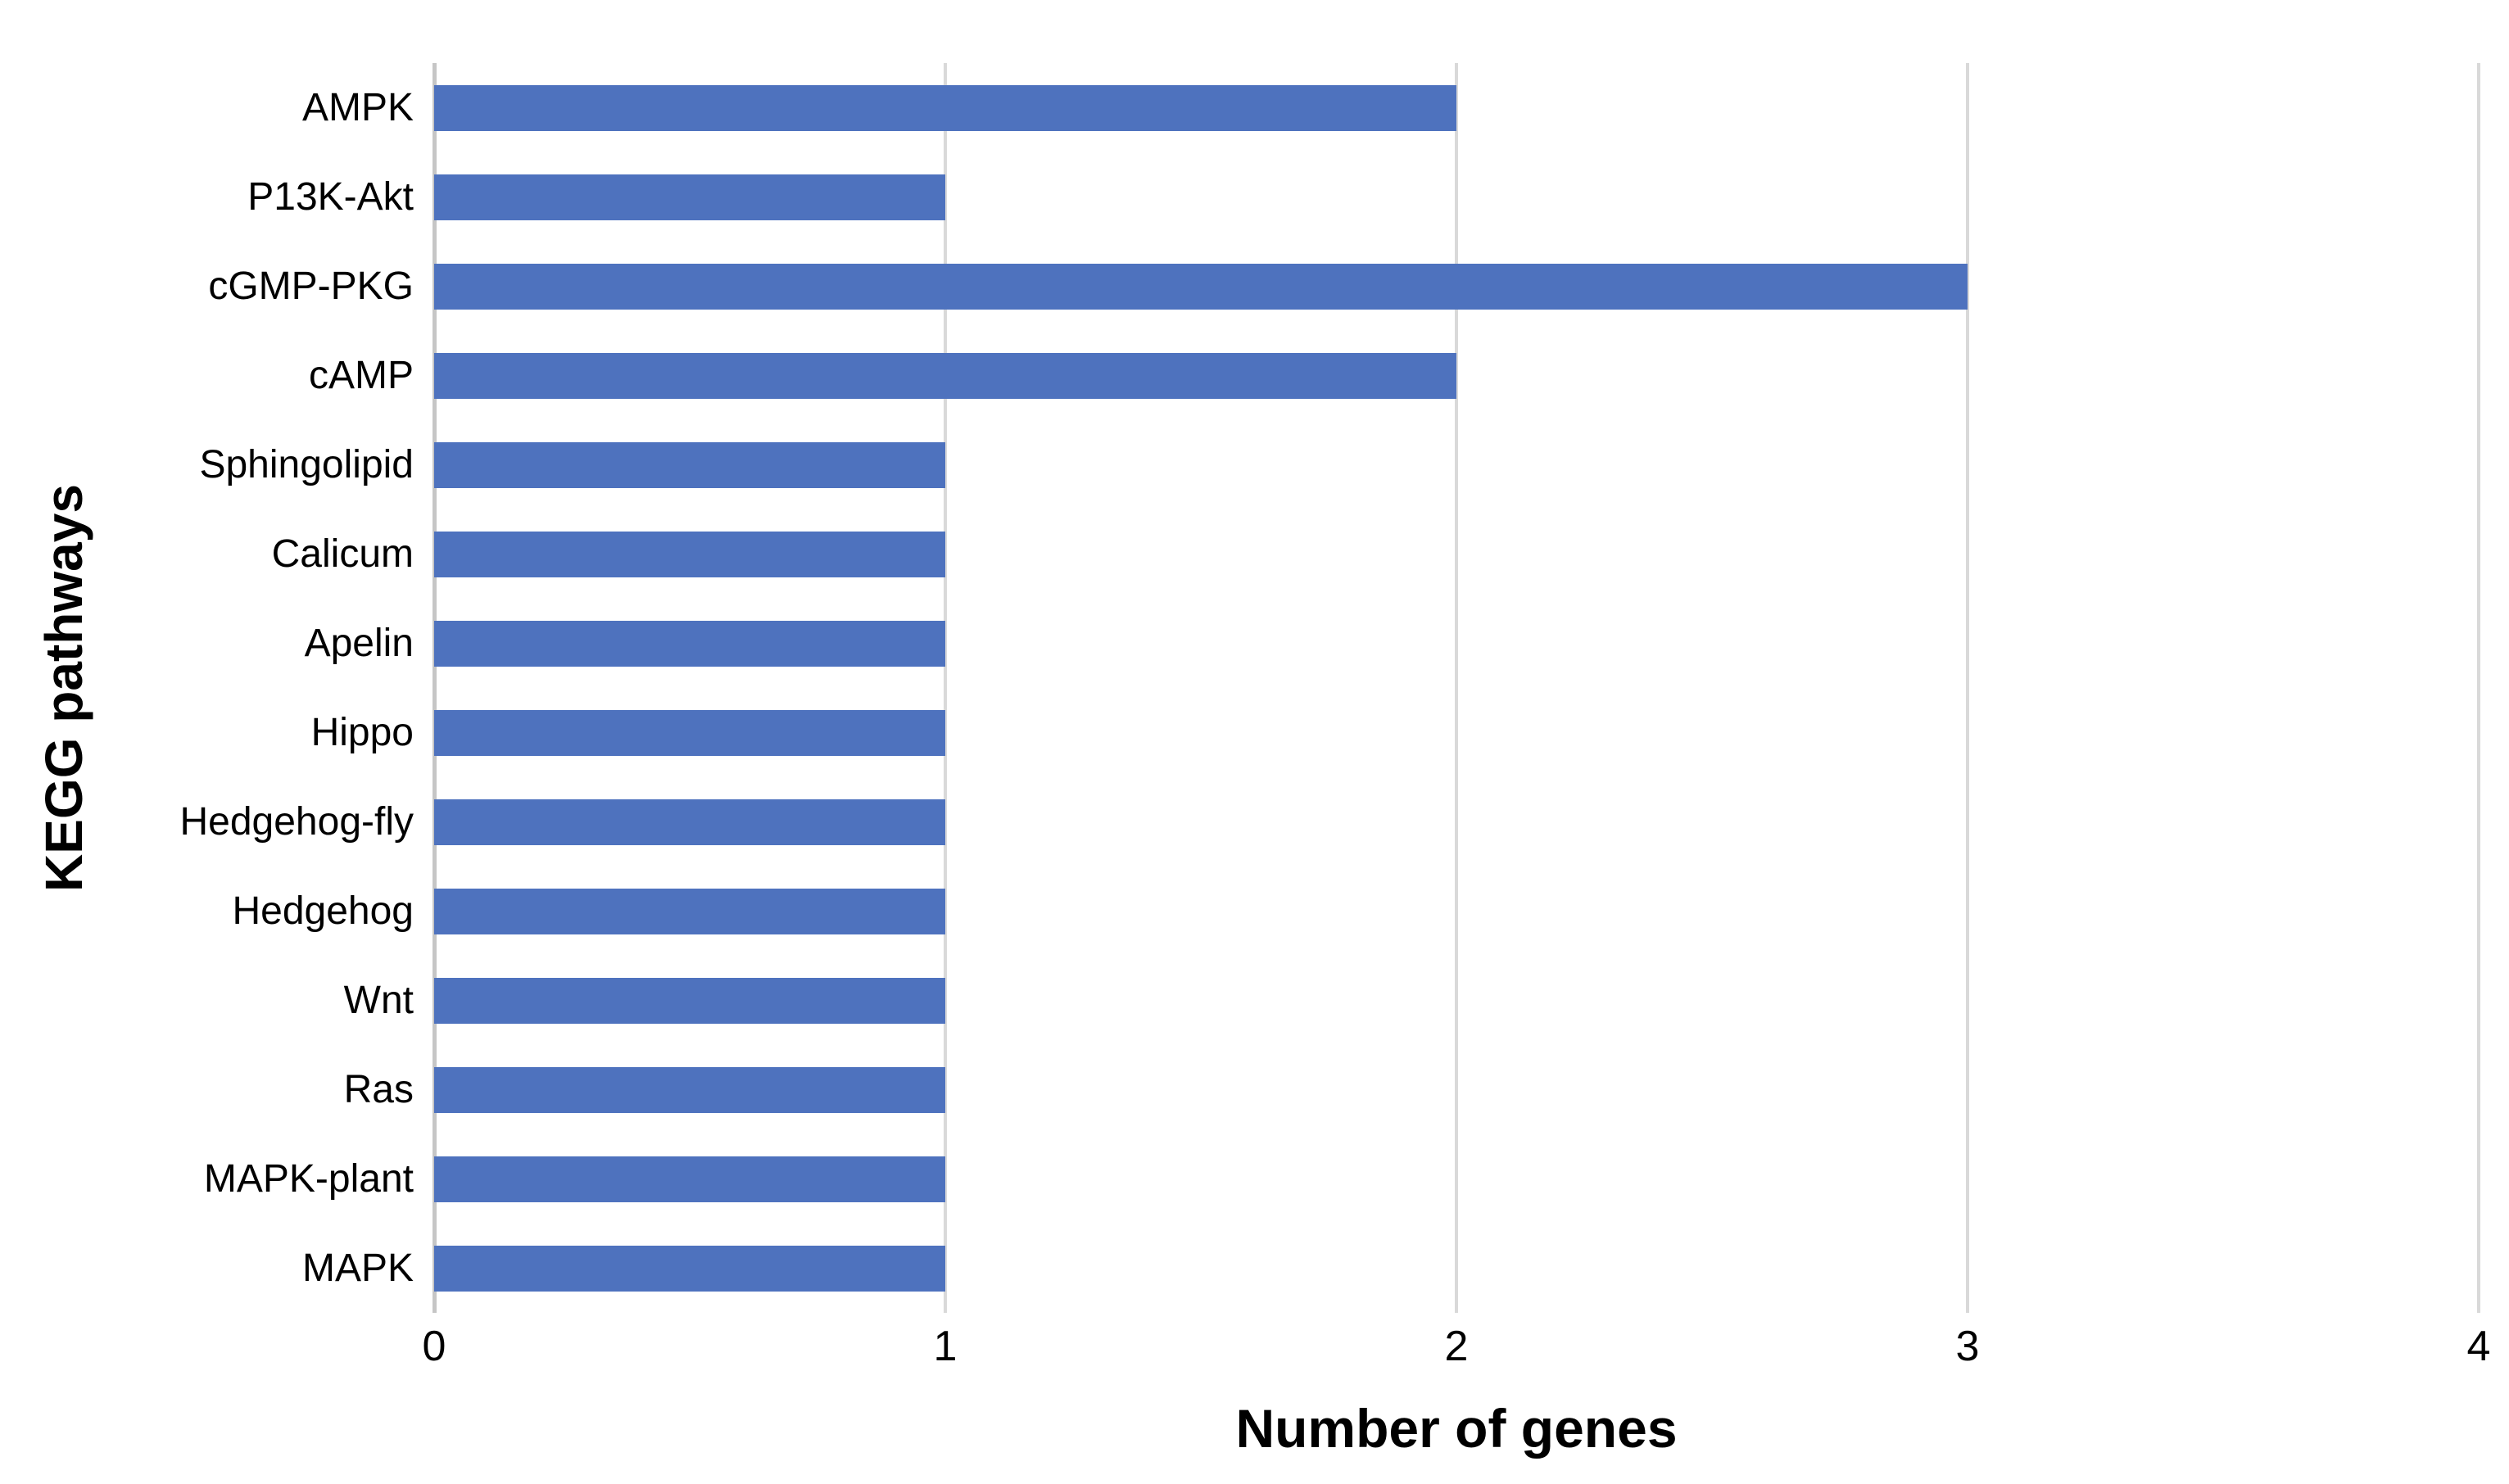  Describe the element at coordinates (358, 107) in the screenshot. I see `category-label: AMPK` at that location.